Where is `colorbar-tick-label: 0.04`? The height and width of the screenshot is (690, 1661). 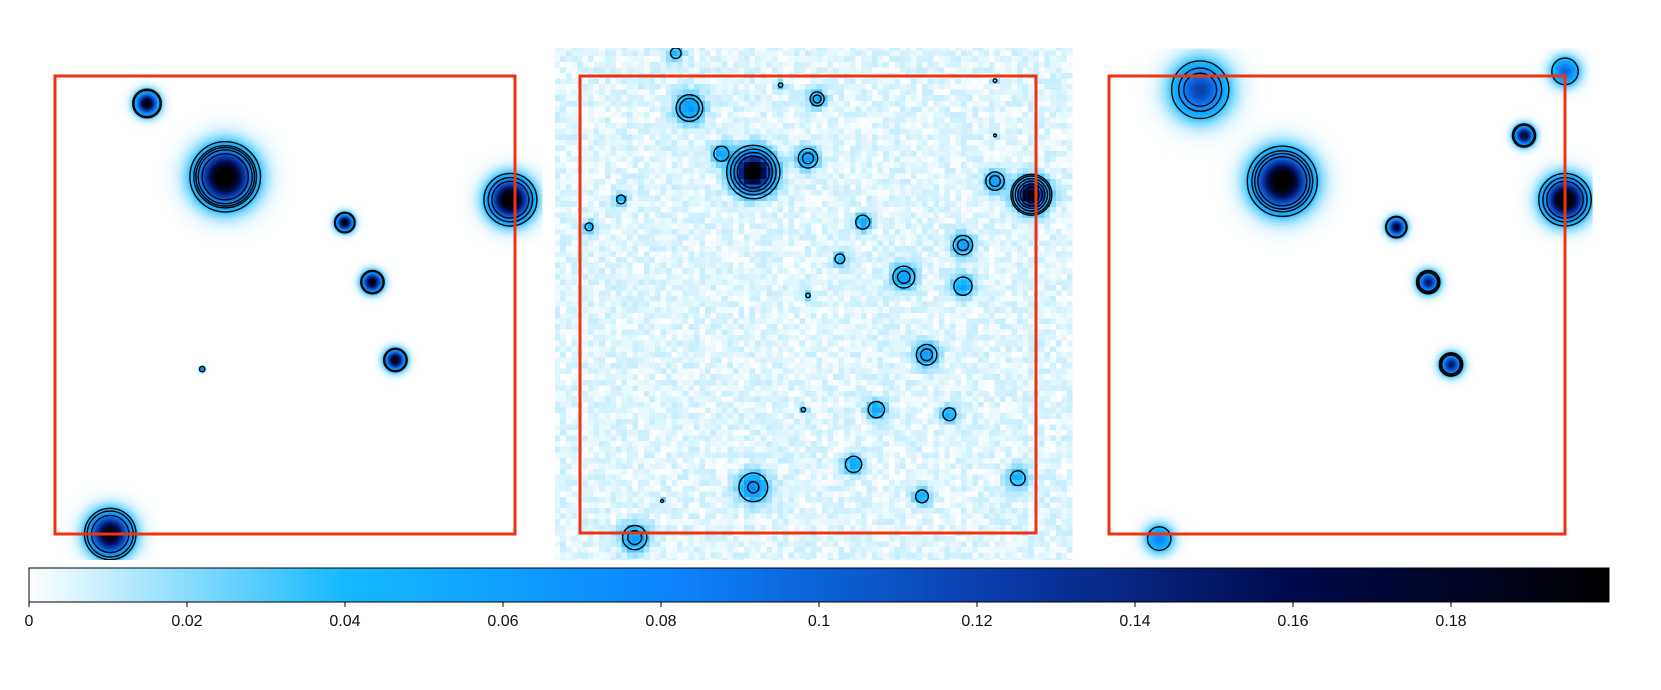 colorbar-tick-label: 0.04 is located at coordinates (344, 621).